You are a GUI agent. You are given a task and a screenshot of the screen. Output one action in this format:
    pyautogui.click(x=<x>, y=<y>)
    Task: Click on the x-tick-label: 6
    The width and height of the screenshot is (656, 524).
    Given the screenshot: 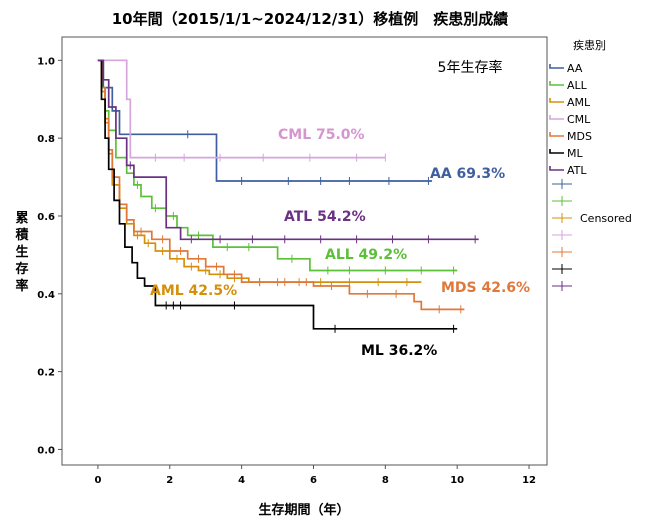 What is the action you would take?
    pyautogui.click(x=313, y=480)
    